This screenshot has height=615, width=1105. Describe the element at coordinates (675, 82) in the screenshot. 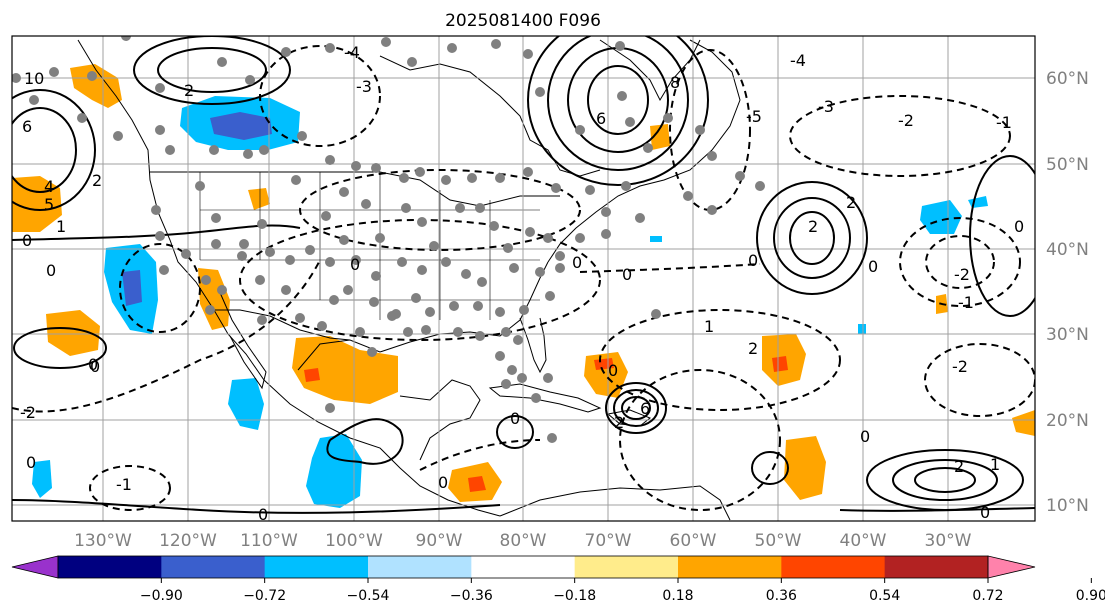

I see `contour-label: 8` at that location.